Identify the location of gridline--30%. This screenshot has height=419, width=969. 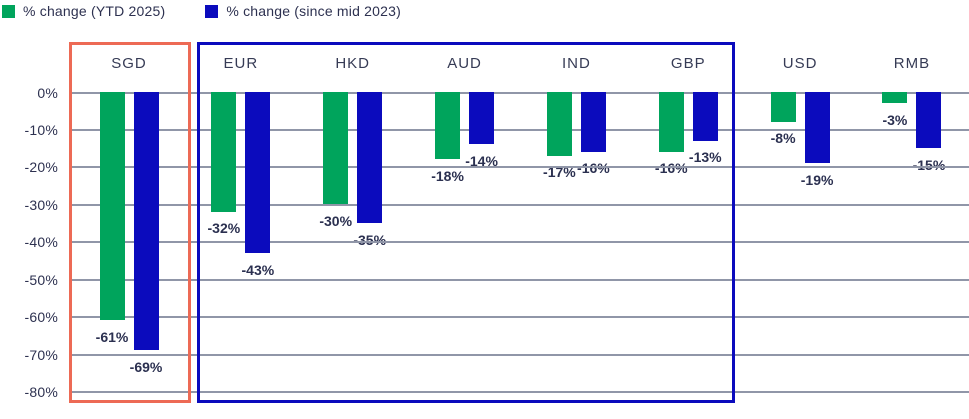
(520, 204).